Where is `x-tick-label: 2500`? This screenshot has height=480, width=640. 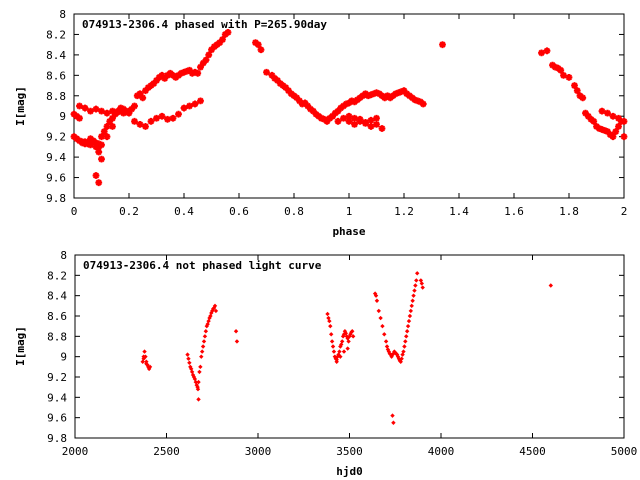 x-tick-label: 2500 is located at coordinates (166, 451).